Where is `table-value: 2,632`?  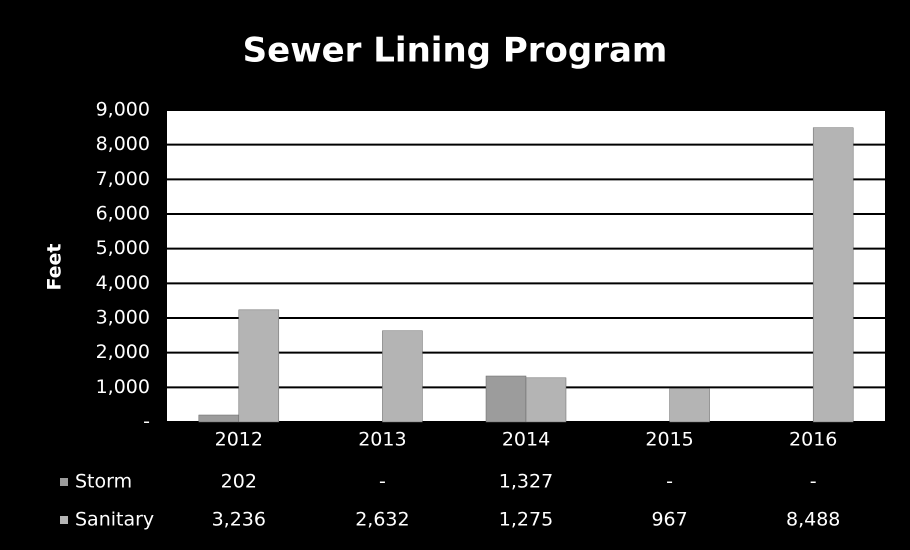 table-value: 2,632 is located at coordinates (382, 520).